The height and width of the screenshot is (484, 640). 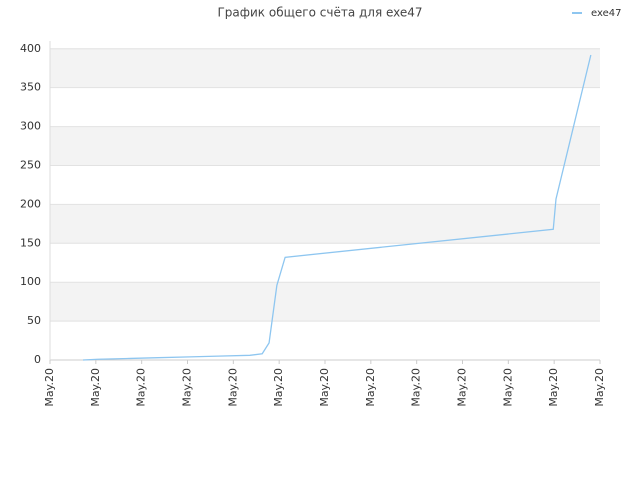 I want to click on y-tick-label: 350, so click(x=30, y=87).